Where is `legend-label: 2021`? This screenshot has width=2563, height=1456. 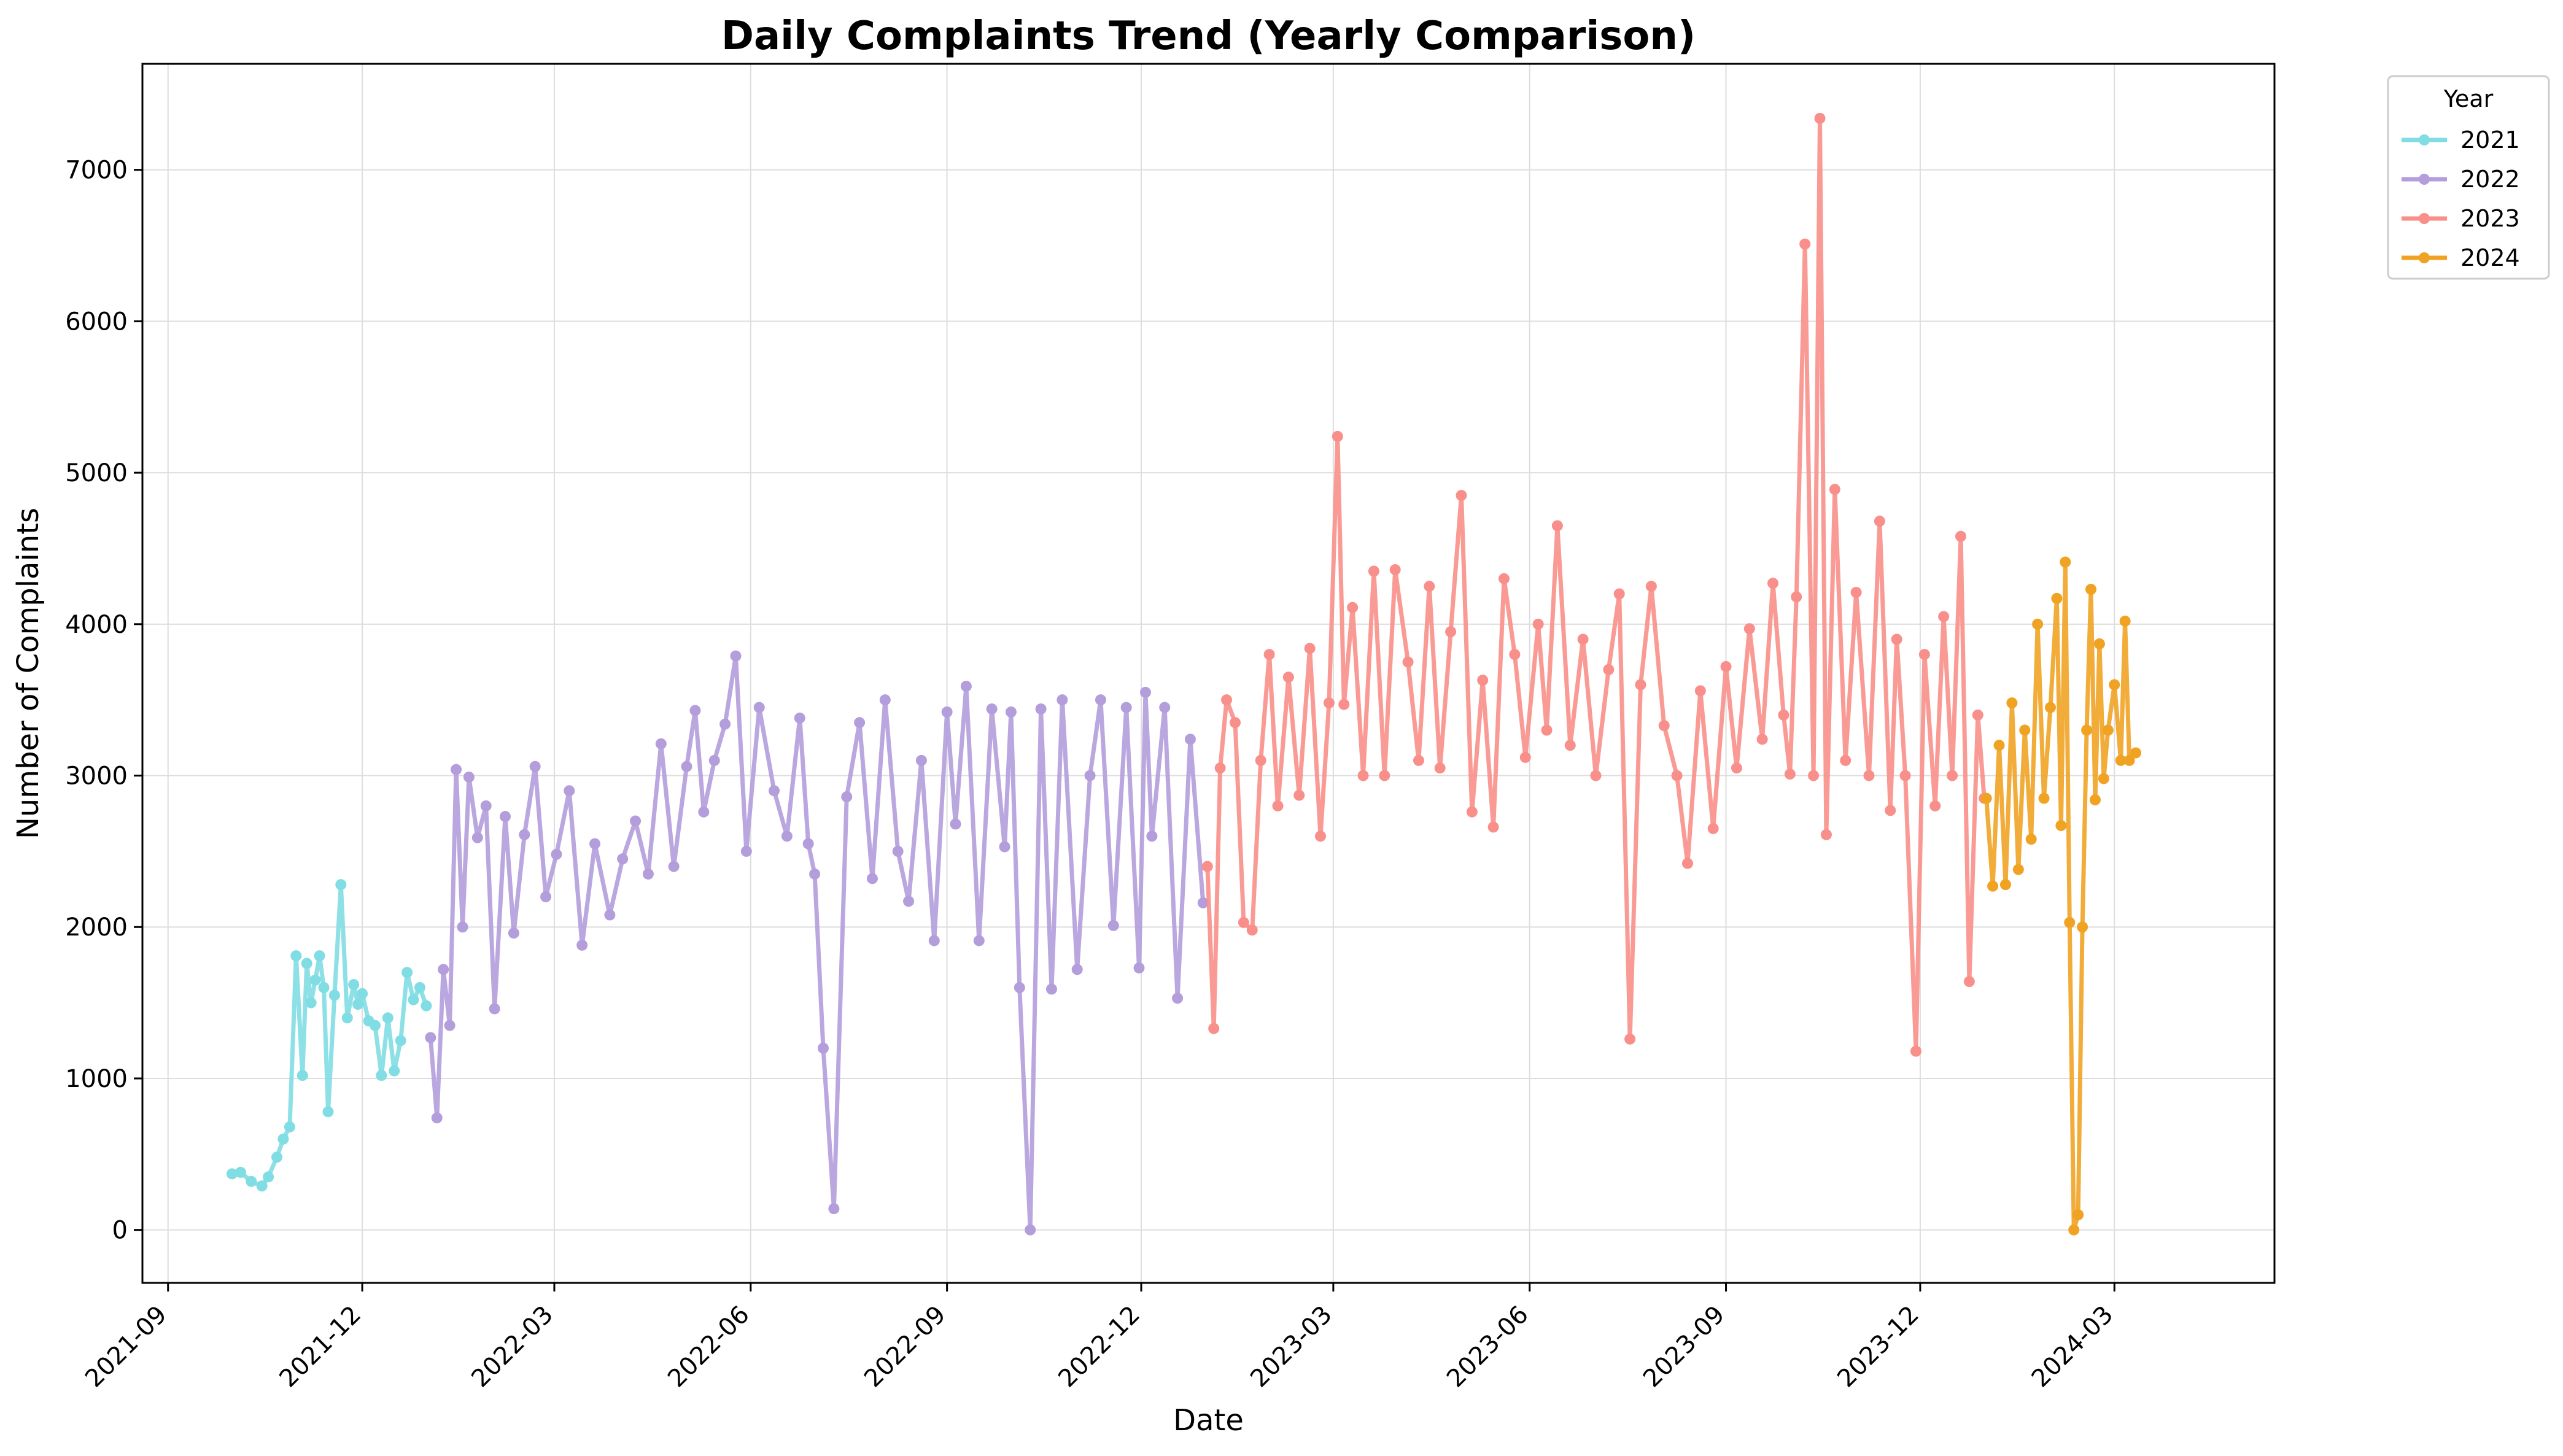 legend-label: 2021 is located at coordinates (2490, 139).